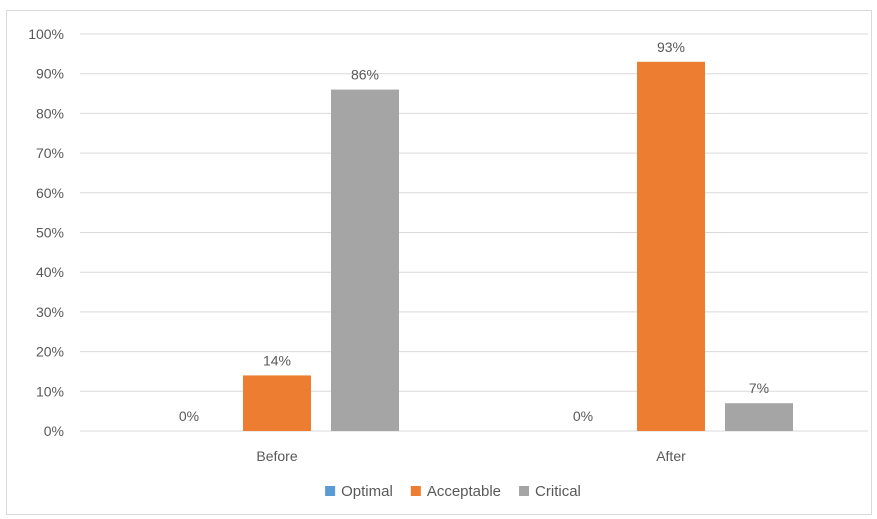 The height and width of the screenshot is (519, 877). I want to click on y-axis-ticks: 0% 10% 20% 30% 40% 50% 60% 70% 80% 90% 100%, so click(46, 232).